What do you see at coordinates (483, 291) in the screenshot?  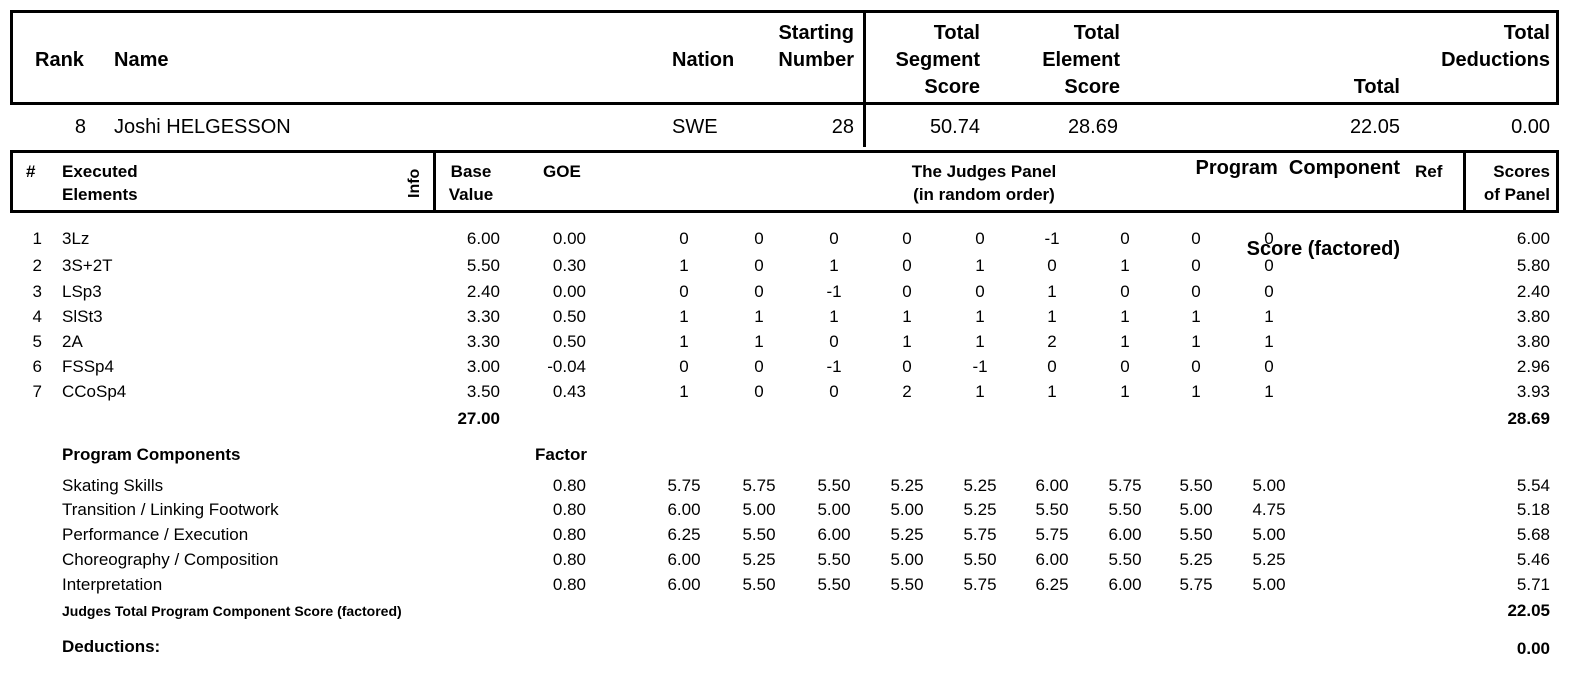 I see `element-base-value: 2.40` at bounding box center [483, 291].